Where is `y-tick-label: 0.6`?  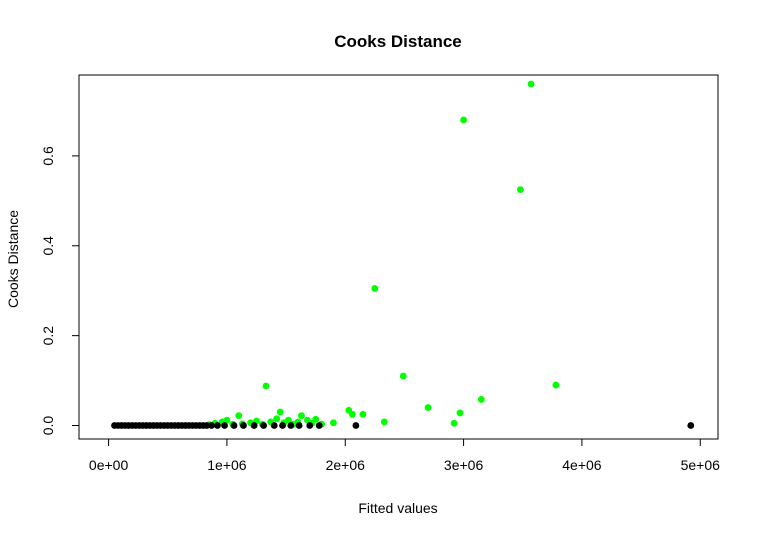 y-tick-label: 0.6 is located at coordinates (48, 156).